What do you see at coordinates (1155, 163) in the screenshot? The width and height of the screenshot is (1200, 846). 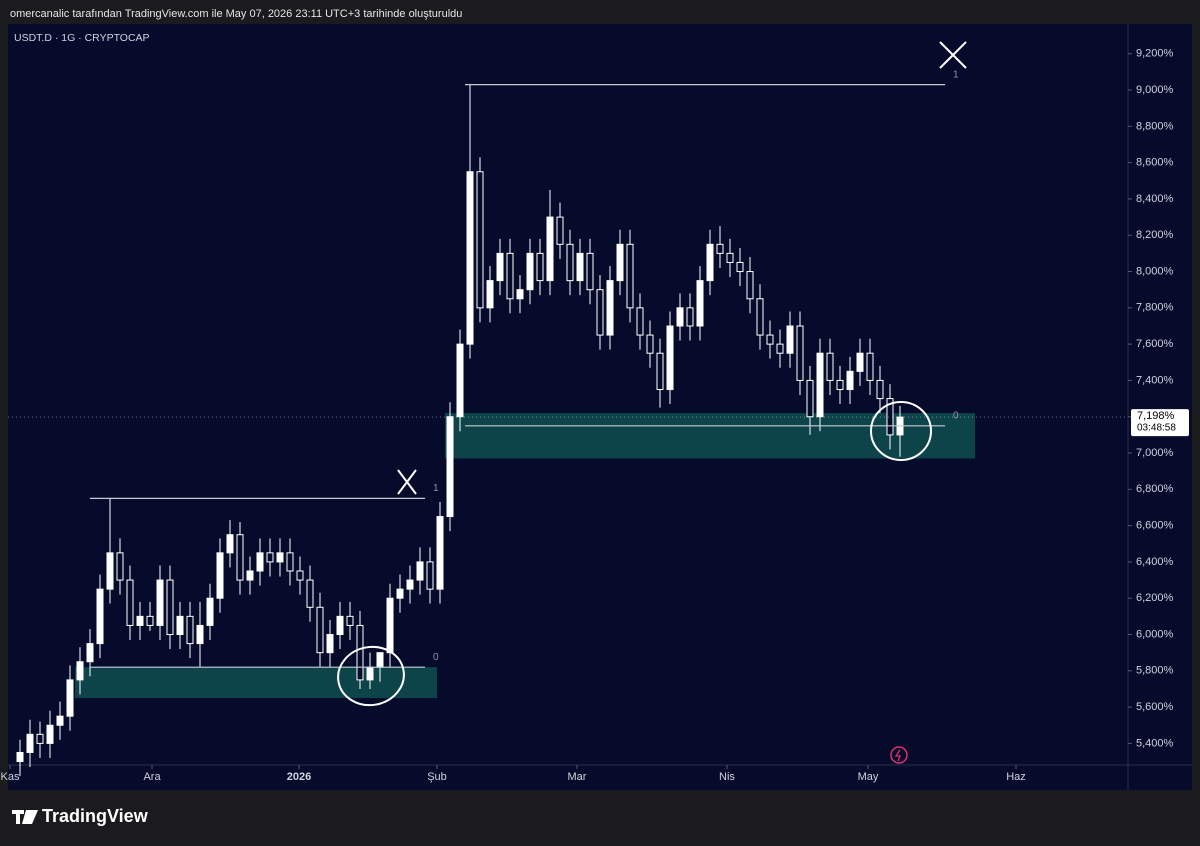 I see `y-tick-label: 8,600%` at bounding box center [1155, 163].